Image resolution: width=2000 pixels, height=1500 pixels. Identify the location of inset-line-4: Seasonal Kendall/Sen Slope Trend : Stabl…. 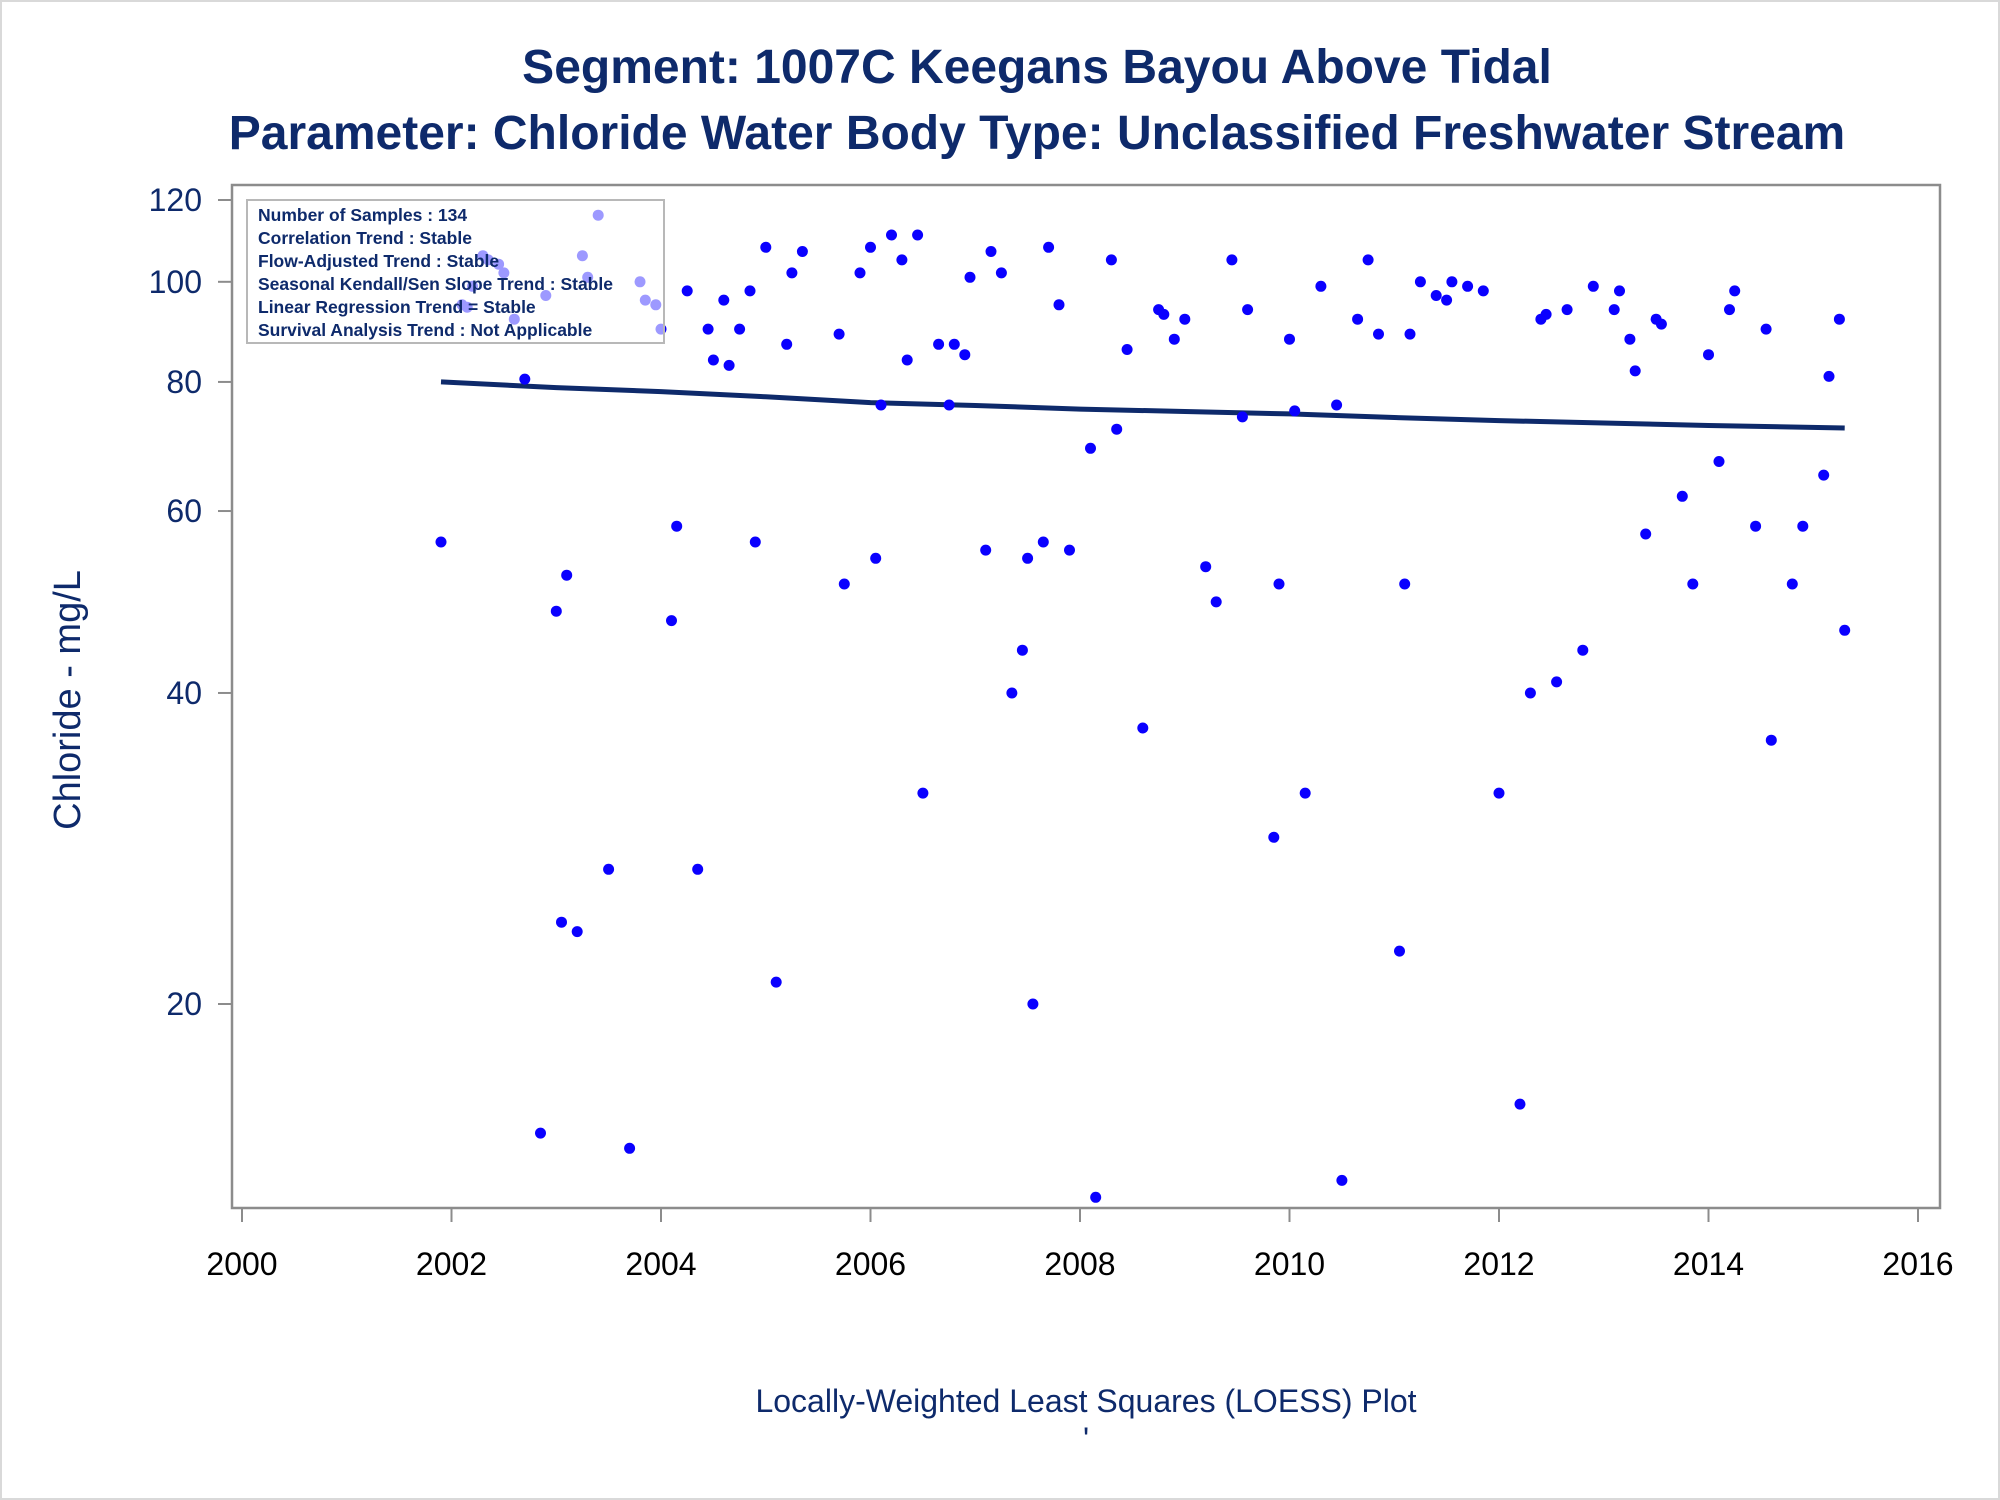
(435, 284).